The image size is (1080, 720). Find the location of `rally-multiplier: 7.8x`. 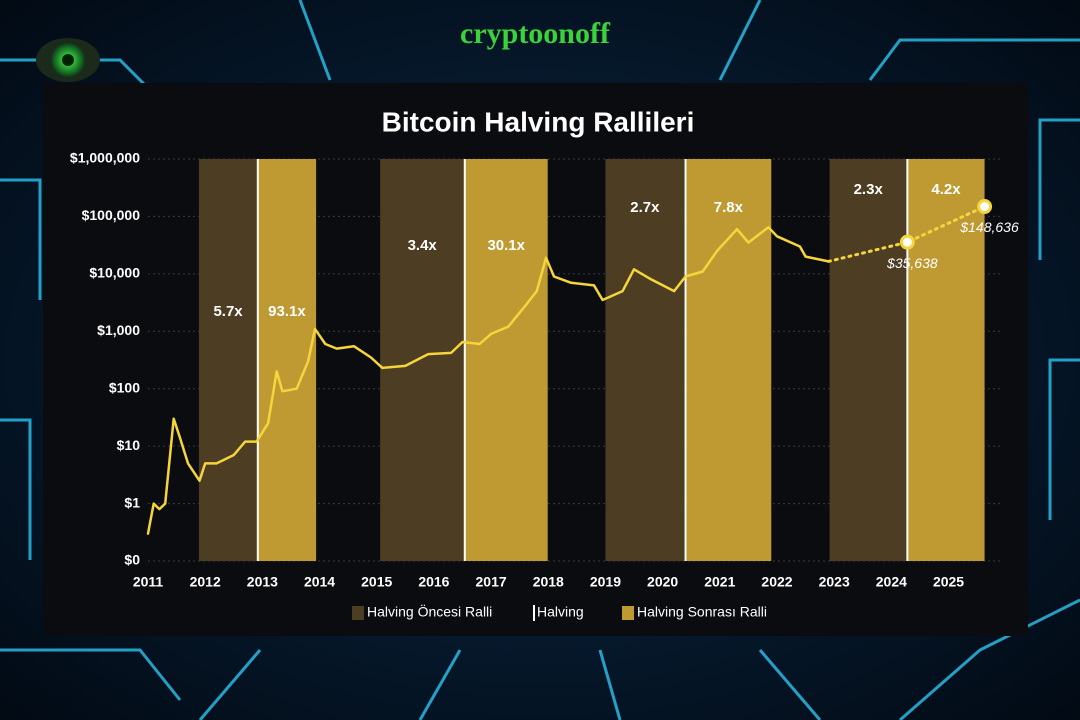

rally-multiplier: 7.8x is located at coordinates (729, 207).